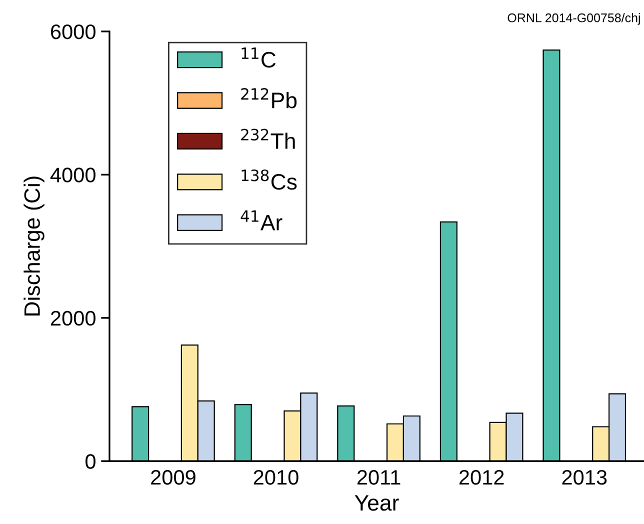 This screenshot has height=524, width=644. I want to click on text: ORNL 2014-G00758/chj, so click(574, 19).